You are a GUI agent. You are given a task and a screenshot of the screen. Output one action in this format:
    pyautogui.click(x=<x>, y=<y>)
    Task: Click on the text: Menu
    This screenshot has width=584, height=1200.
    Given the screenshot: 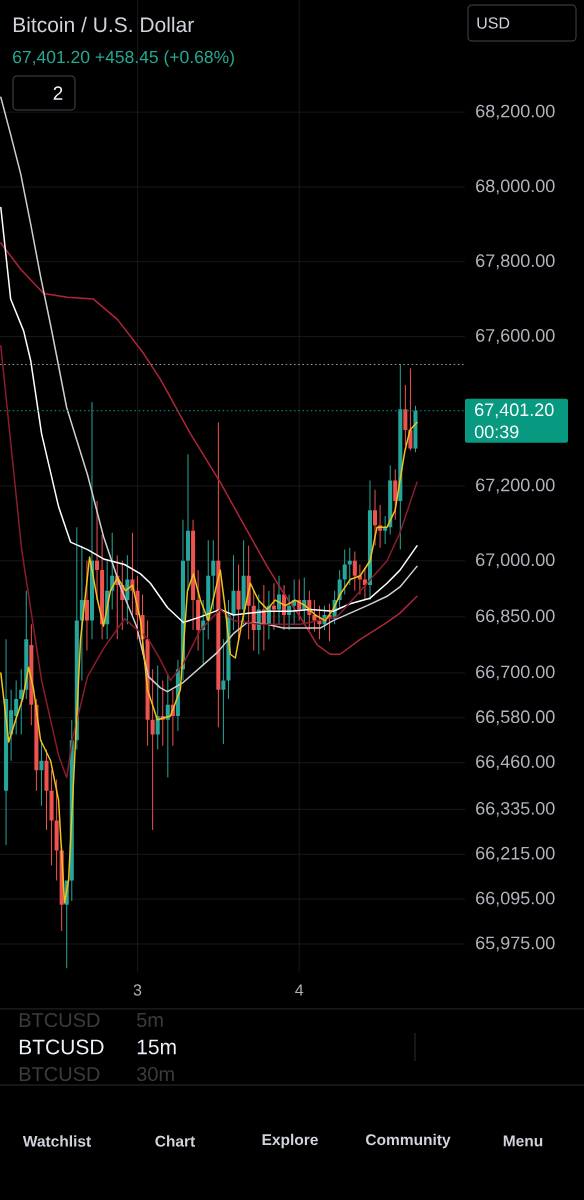 What is the action you would take?
    pyautogui.click(x=523, y=1141)
    